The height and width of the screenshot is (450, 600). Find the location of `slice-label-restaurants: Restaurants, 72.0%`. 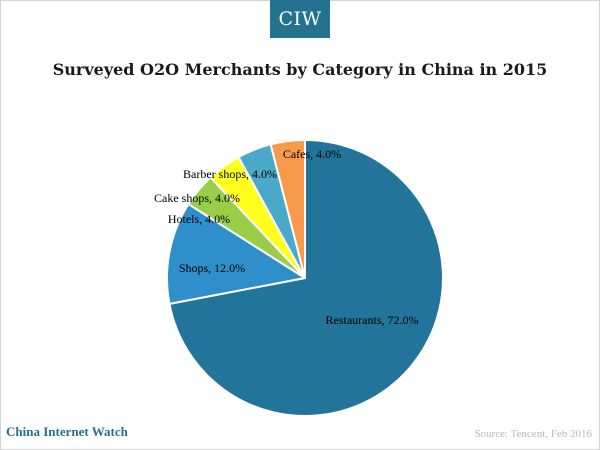

slice-label-restaurants: Restaurants, 72.0% is located at coordinates (372, 320).